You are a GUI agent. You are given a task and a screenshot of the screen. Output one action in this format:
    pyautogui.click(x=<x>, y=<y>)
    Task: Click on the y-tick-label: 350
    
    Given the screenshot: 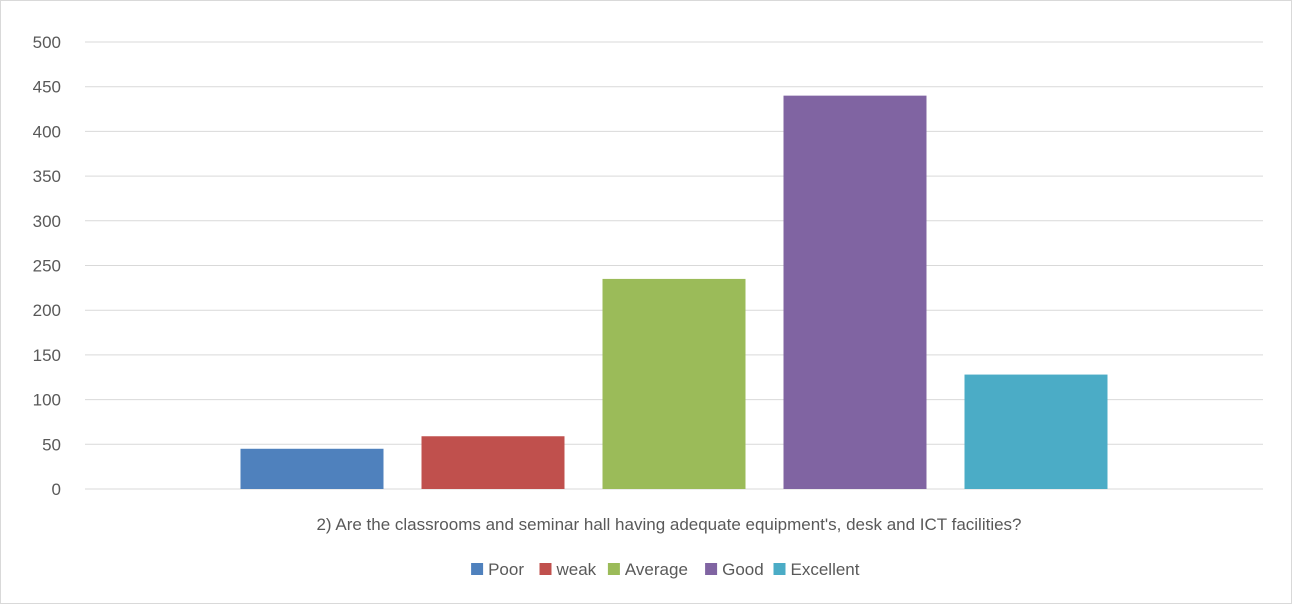 What is the action you would take?
    pyautogui.click(x=47, y=176)
    